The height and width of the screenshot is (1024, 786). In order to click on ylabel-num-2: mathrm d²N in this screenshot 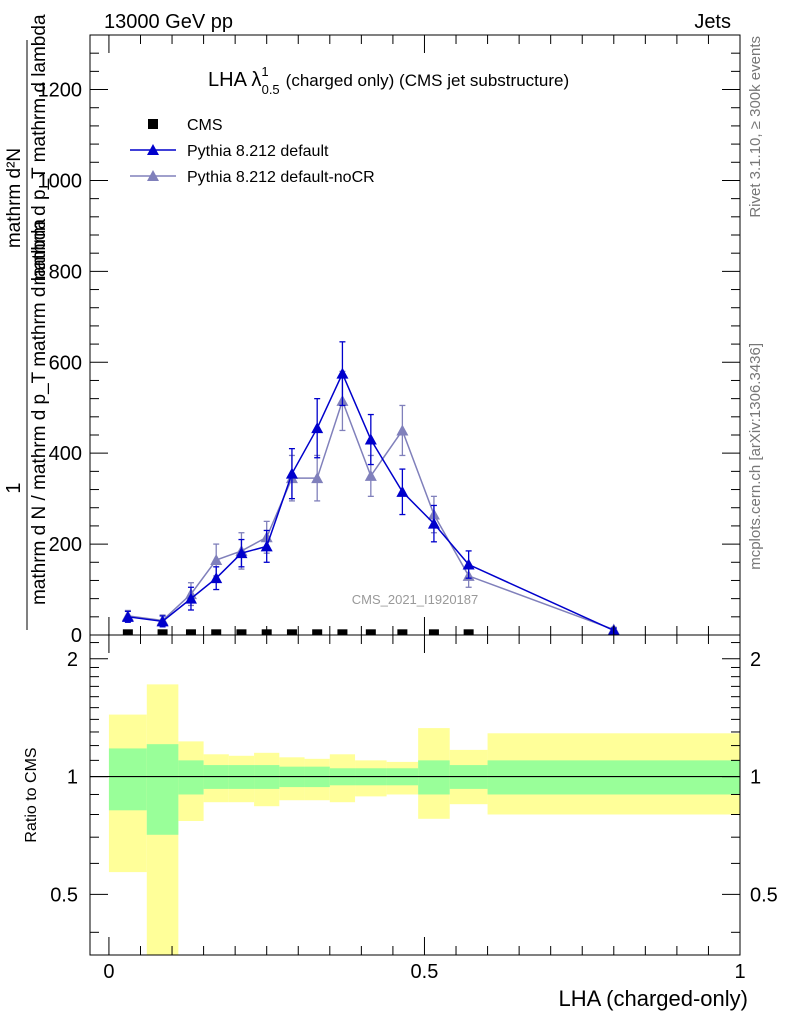, I will do `click(14, 198)`.